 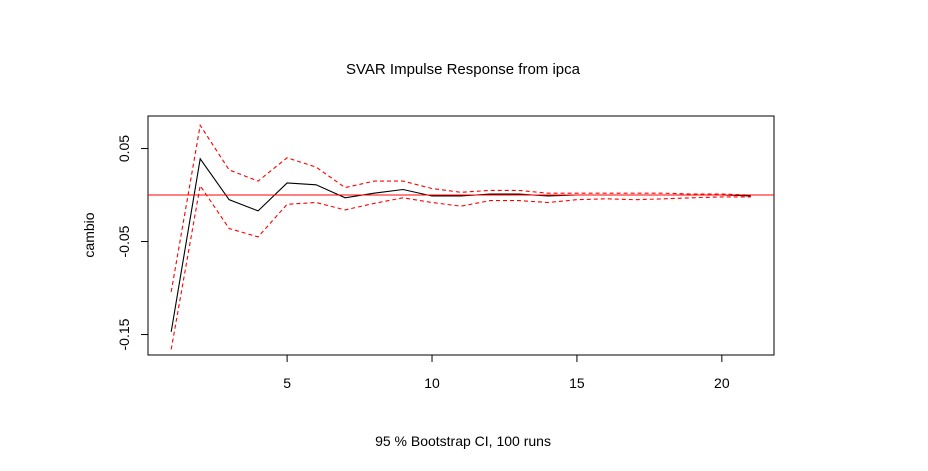 What do you see at coordinates (722, 383) in the screenshot?
I see `x-tick-label: 20` at bounding box center [722, 383].